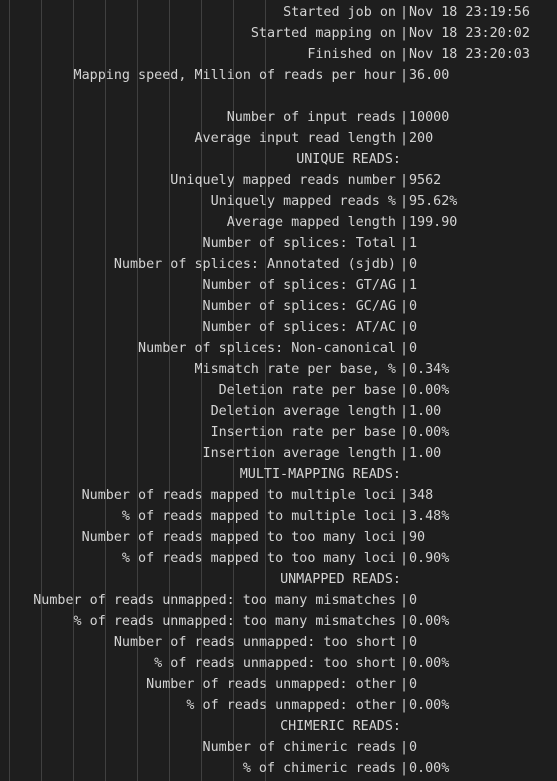 This screenshot has width=557, height=781. I want to click on section-header: UNMAPPED READS:, so click(340, 579).